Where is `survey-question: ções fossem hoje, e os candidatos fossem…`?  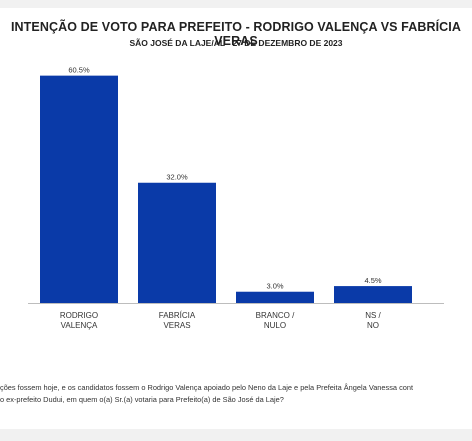 survey-question: ções fossem hoje, e os candidatos fossem… is located at coordinates (236, 394).